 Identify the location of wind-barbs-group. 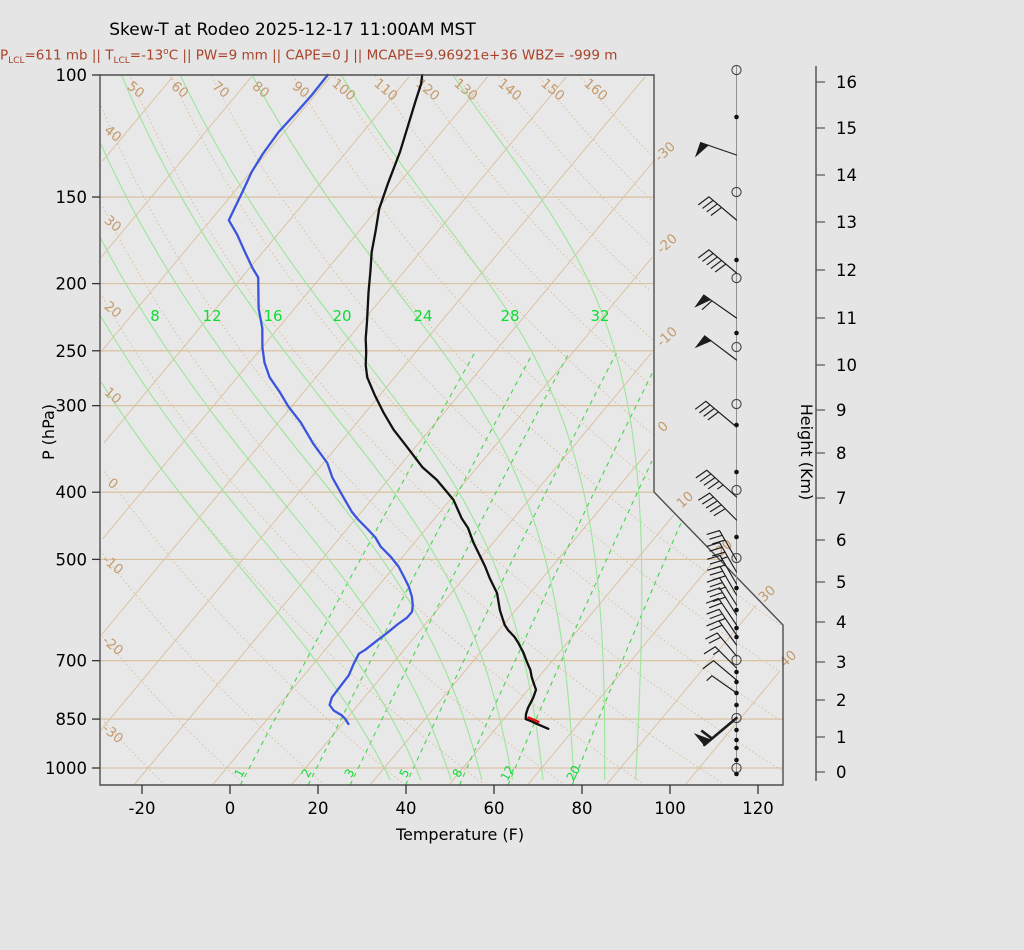
(717, 420).